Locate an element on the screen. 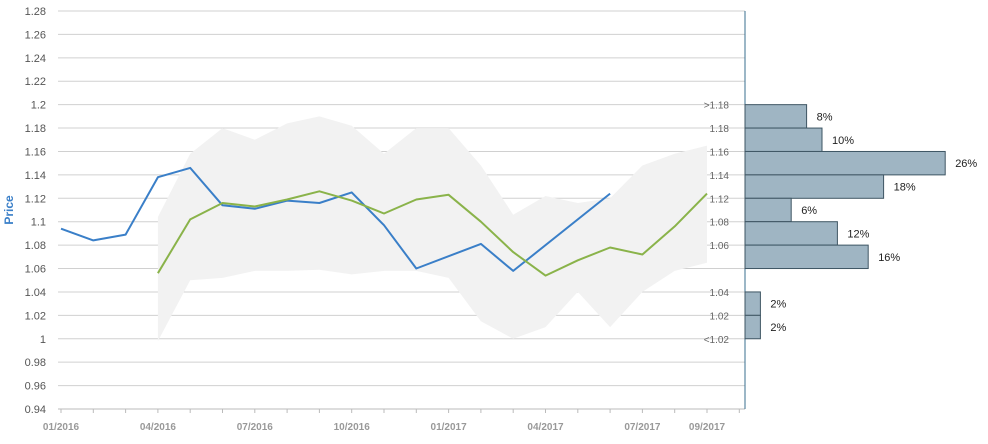 This screenshot has width=988, height=444. y-tick-label: 1.18 is located at coordinates (35, 129).